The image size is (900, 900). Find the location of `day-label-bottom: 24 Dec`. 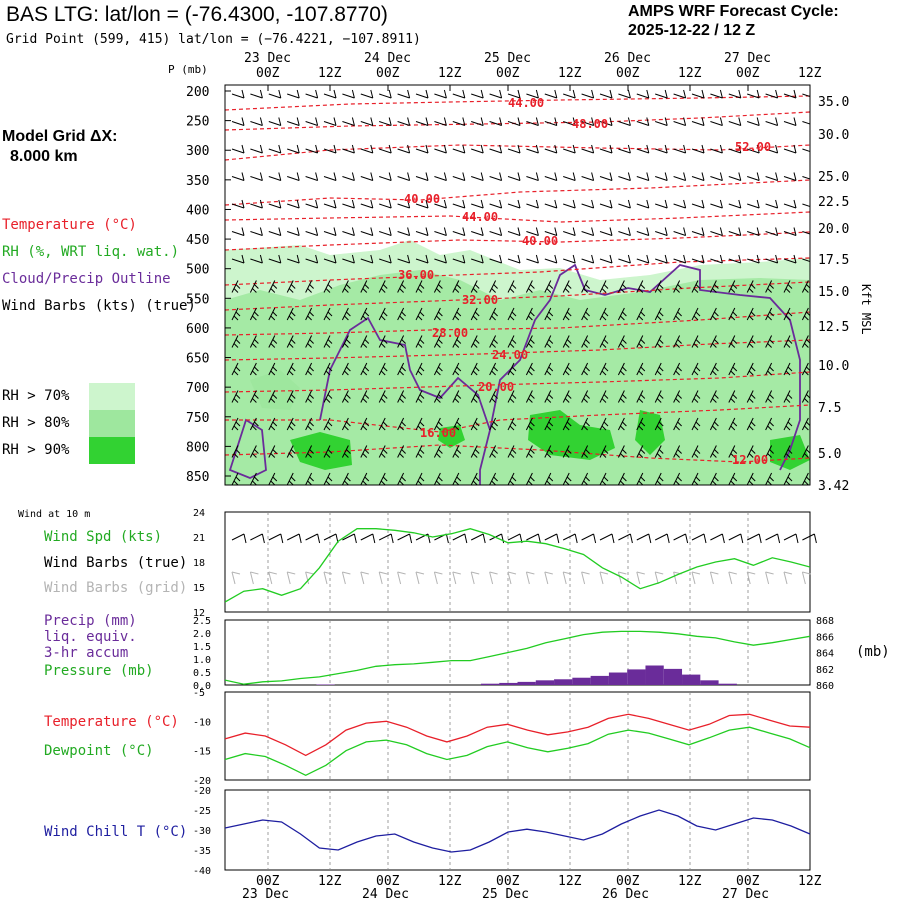

day-label-bottom: 24 Dec is located at coordinates (385, 893).